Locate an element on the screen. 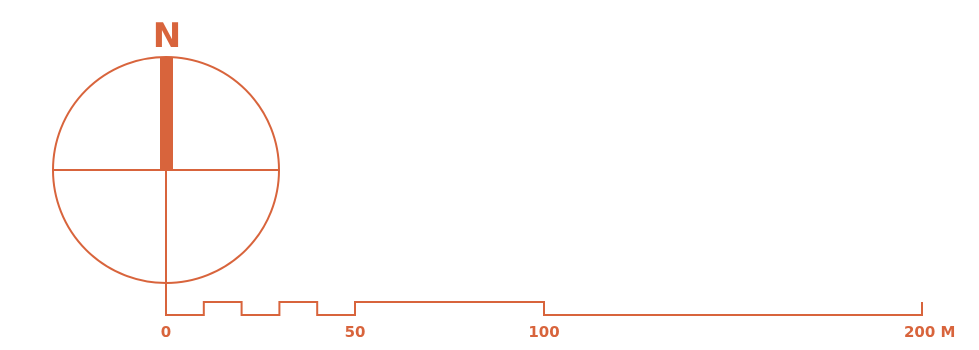 Image resolution: width=979 pixels, height=350 pixels. scale-bar-labels: 0 50 100 200 M is located at coordinates (558, 332).